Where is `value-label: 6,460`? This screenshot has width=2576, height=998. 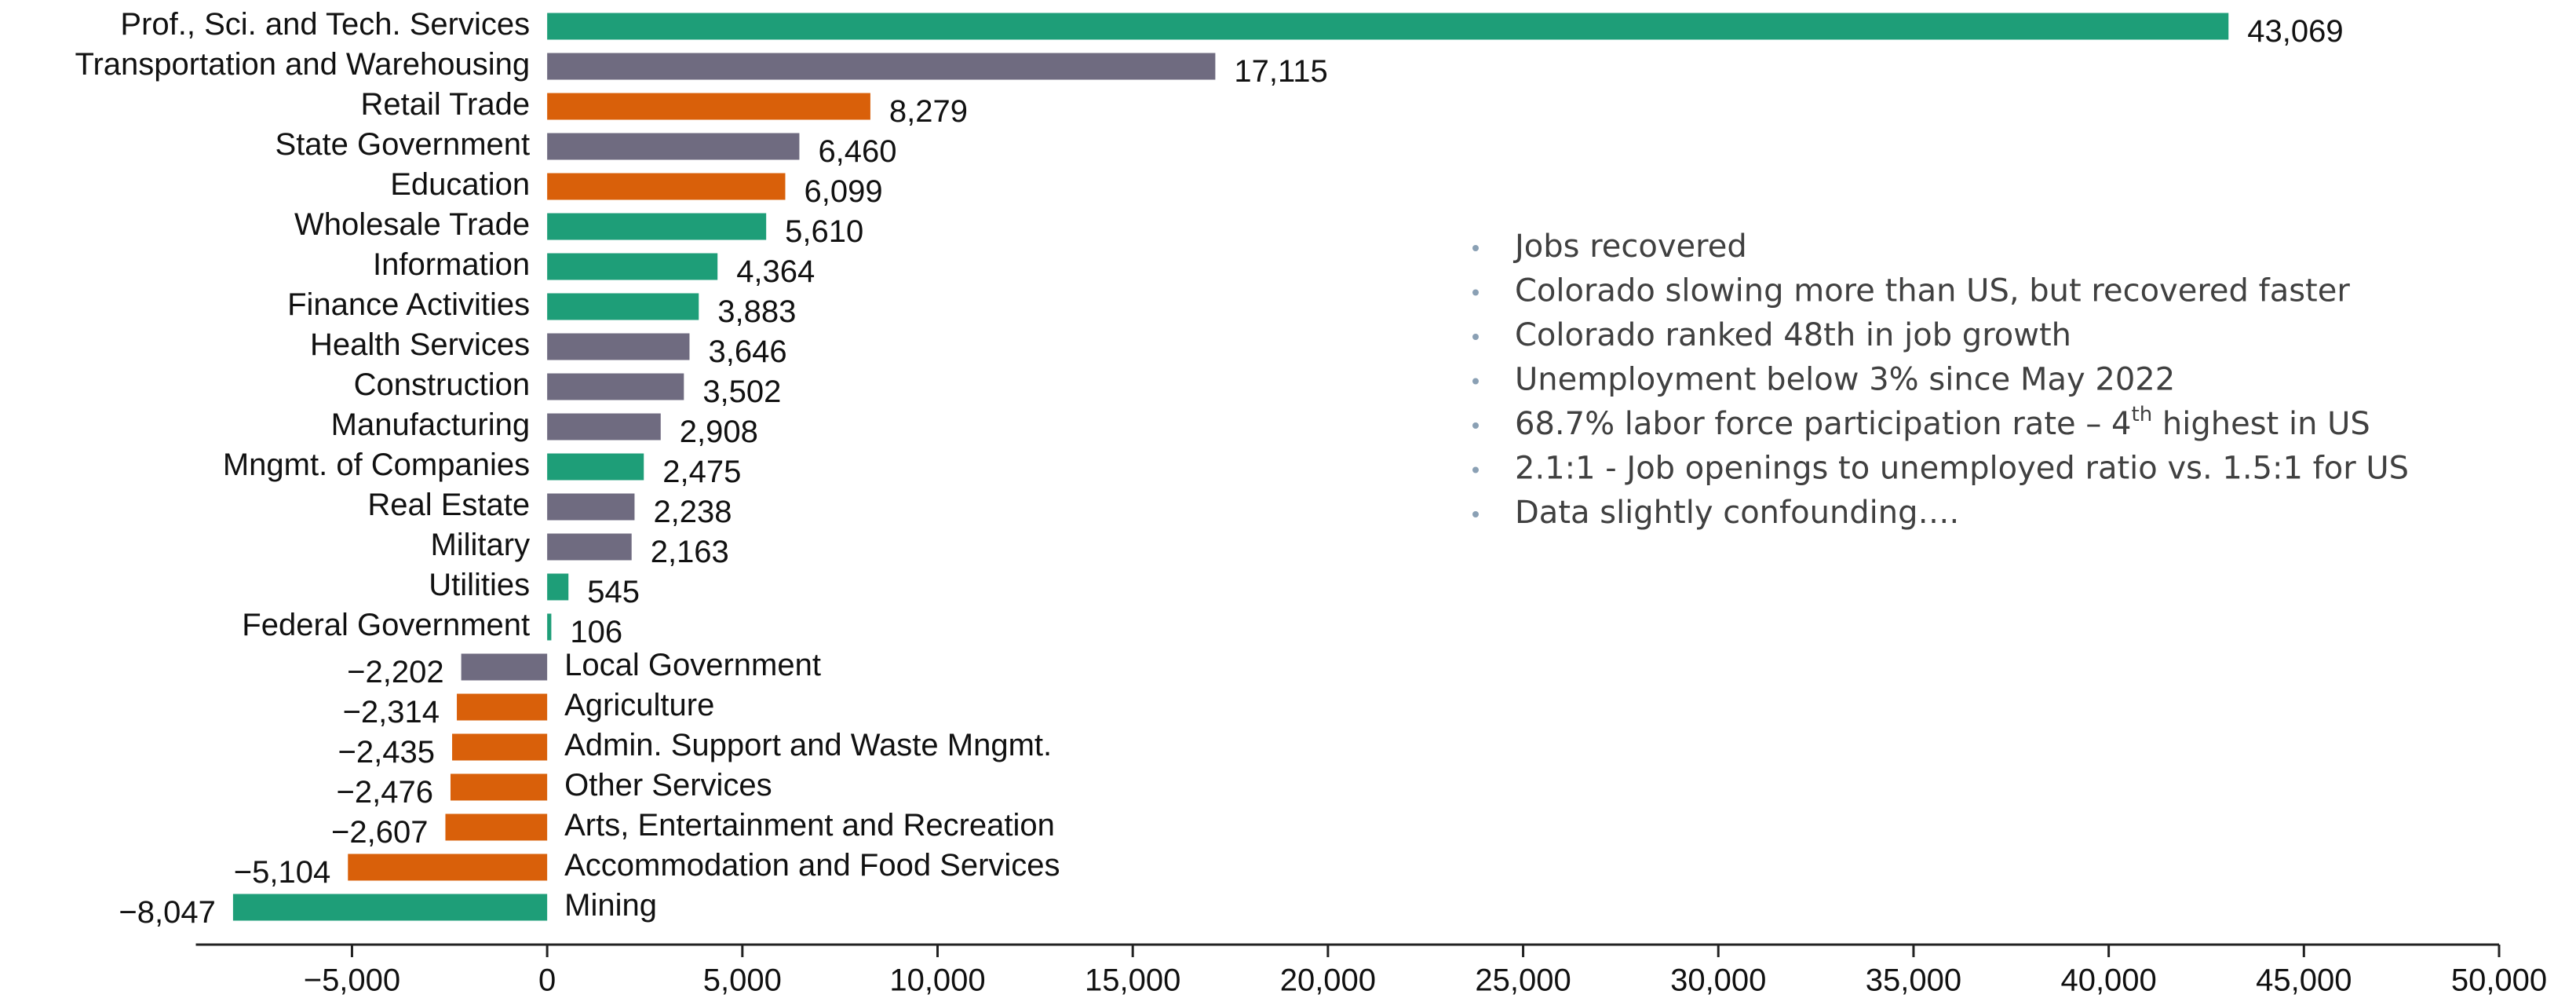 value-label: 6,460 is located at coordinates (857, 151).